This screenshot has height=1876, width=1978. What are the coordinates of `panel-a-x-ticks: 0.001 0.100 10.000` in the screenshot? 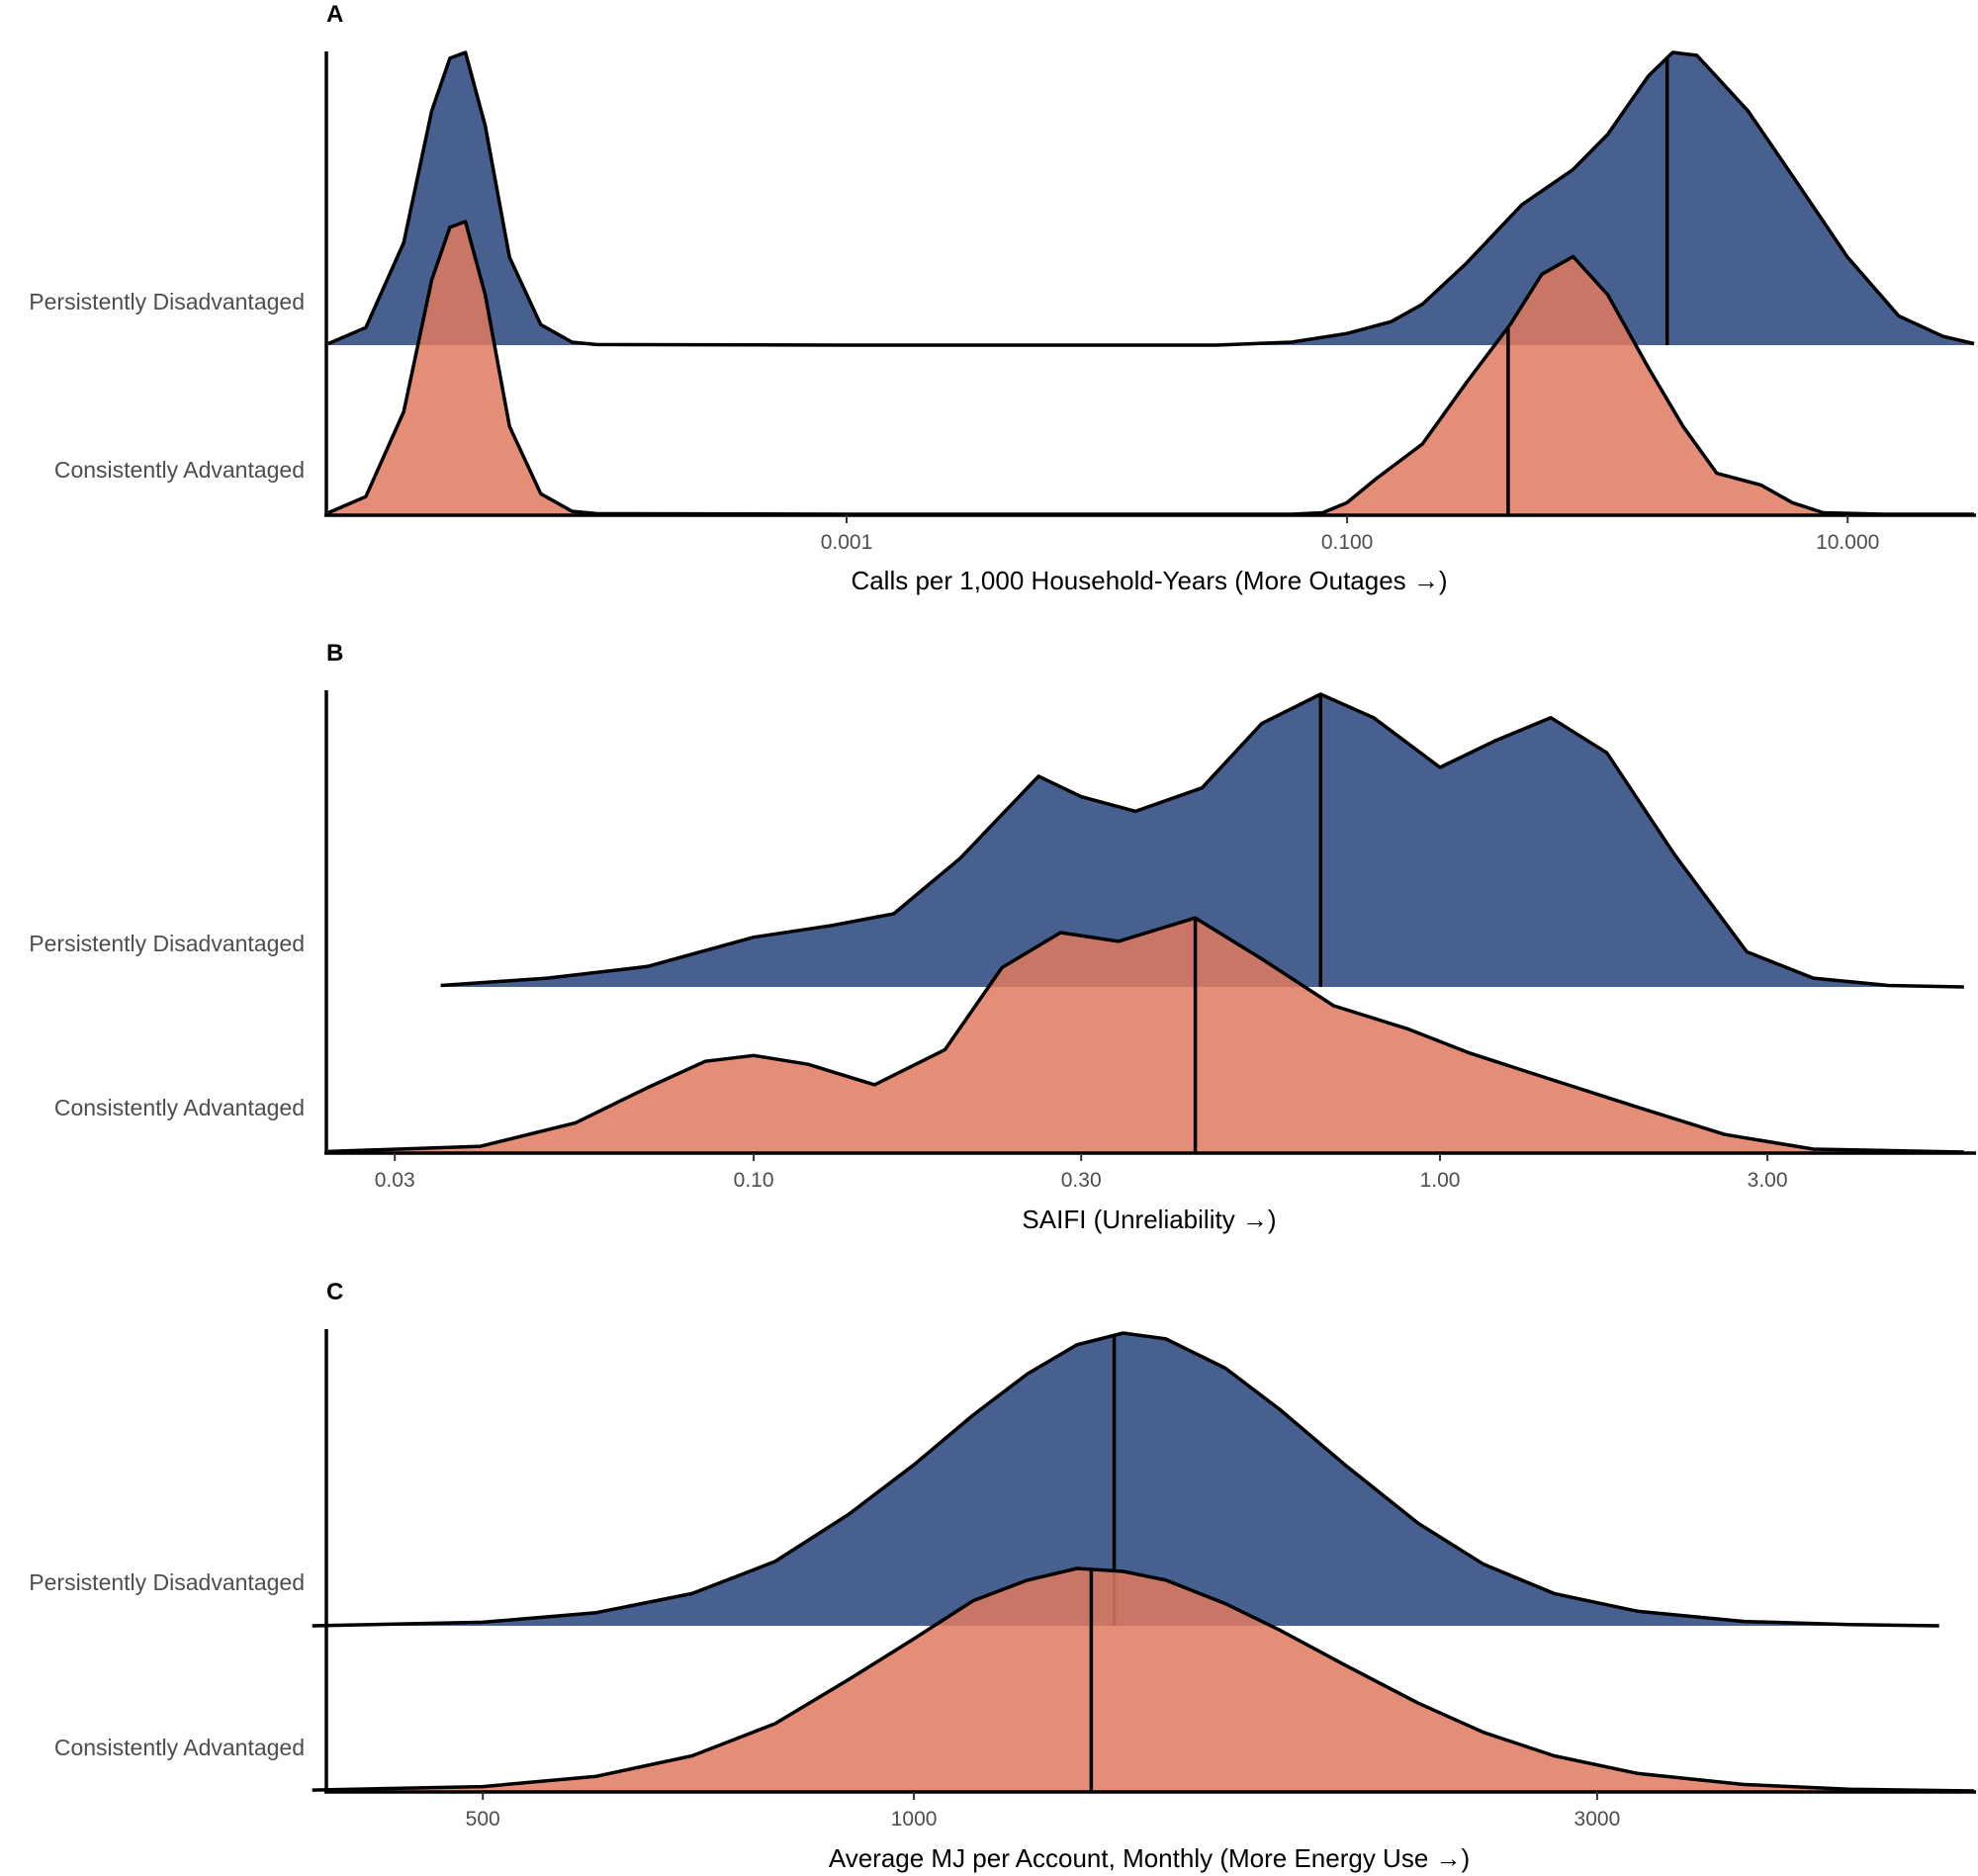 It's located at (1350, 534).